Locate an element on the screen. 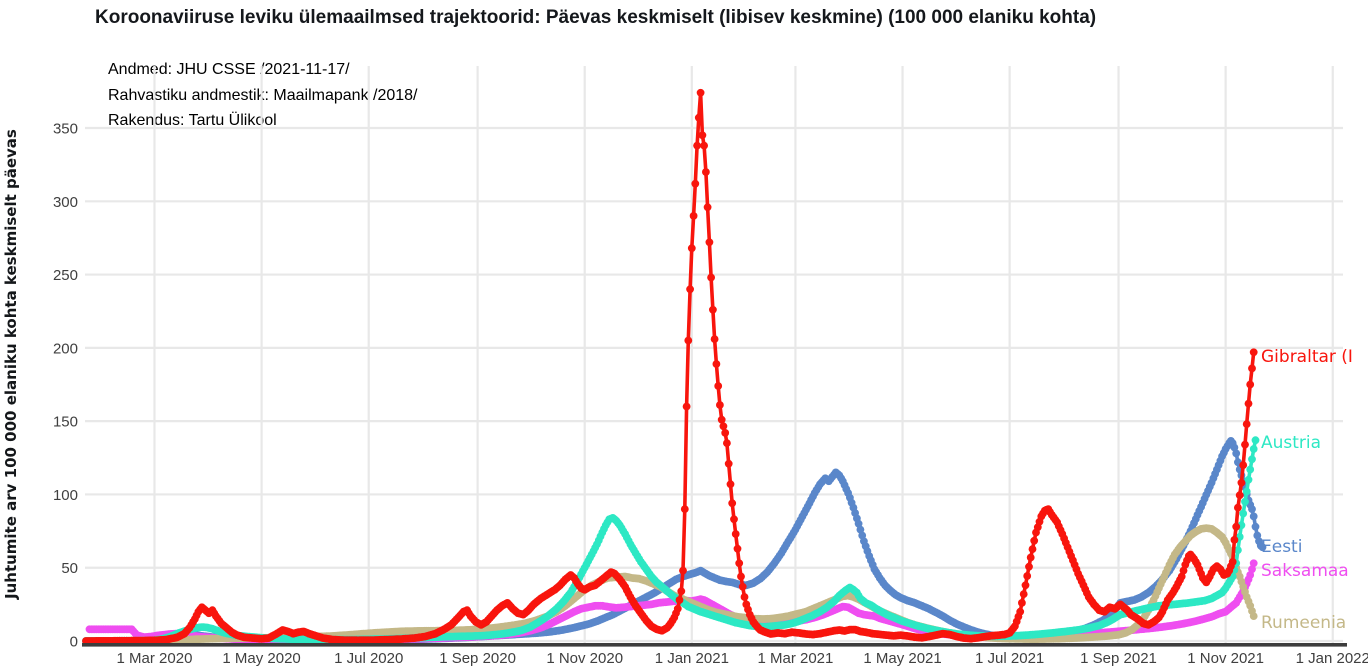 The height and width of the screenshot is (671, 1368). x-tick-label: 1 May 2020 is located at coordinates (261, 658).